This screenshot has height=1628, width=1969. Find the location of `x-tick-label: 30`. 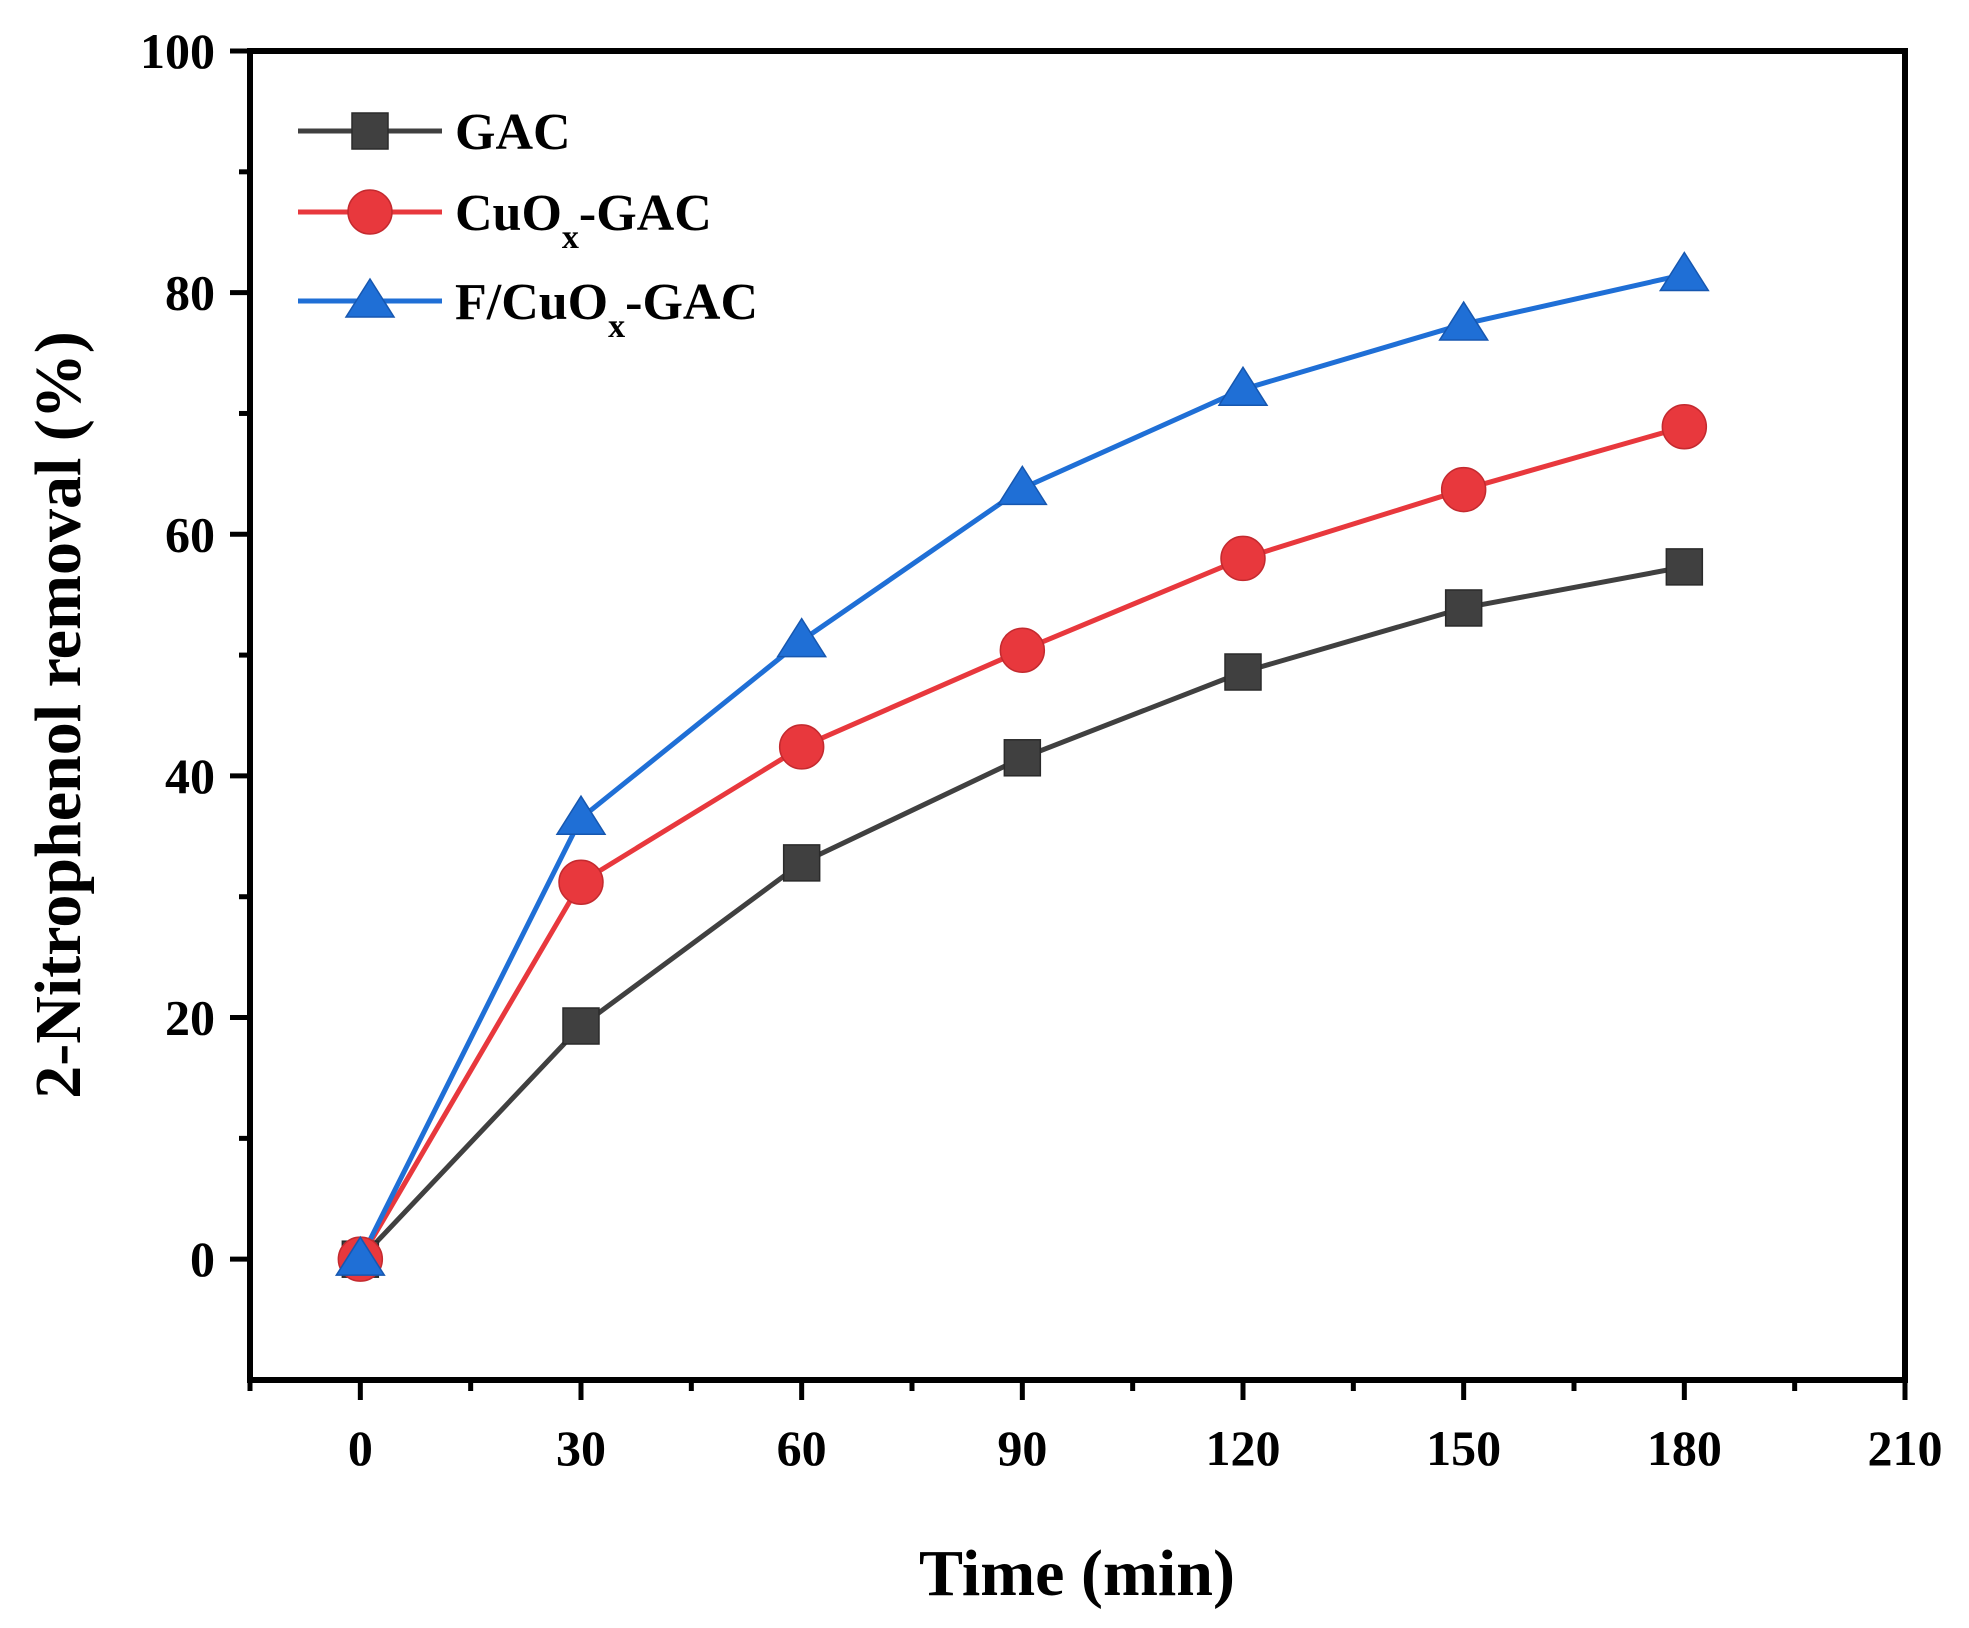

x-tick-label: 30 is located at coordinates (581, 1448).